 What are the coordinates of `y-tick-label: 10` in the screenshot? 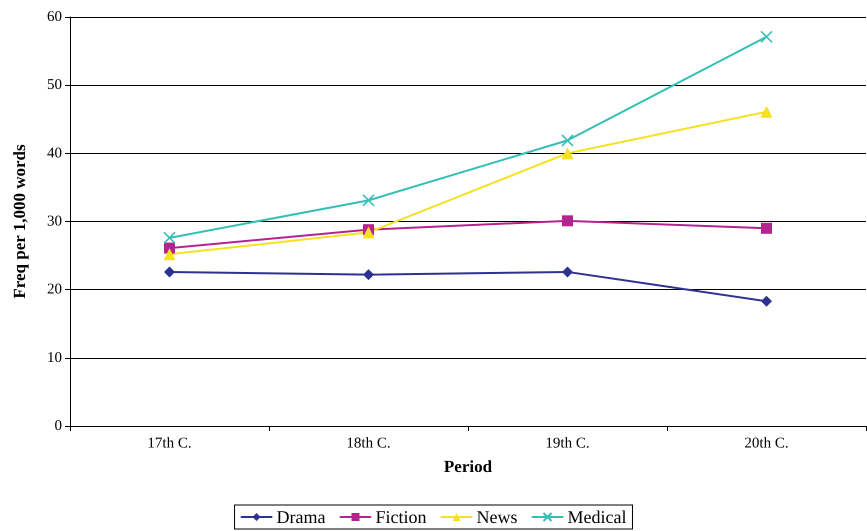 It's located at (54, 358).